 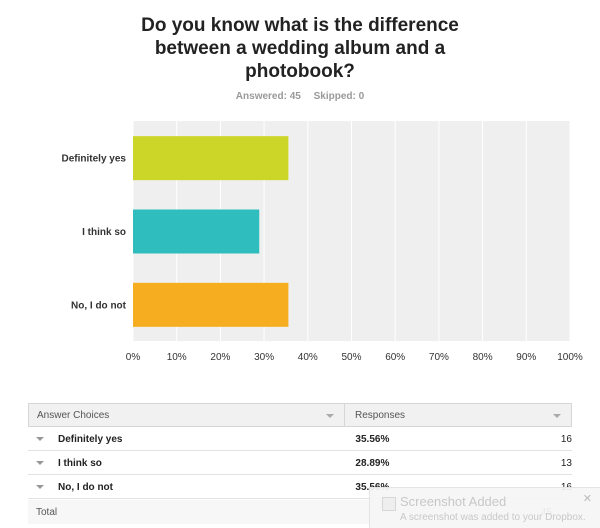 What do you see at coordinates (339, 96) in the screenshot?
I see `skipped-count: Skipped: 0` at bounding box center [339, 96].